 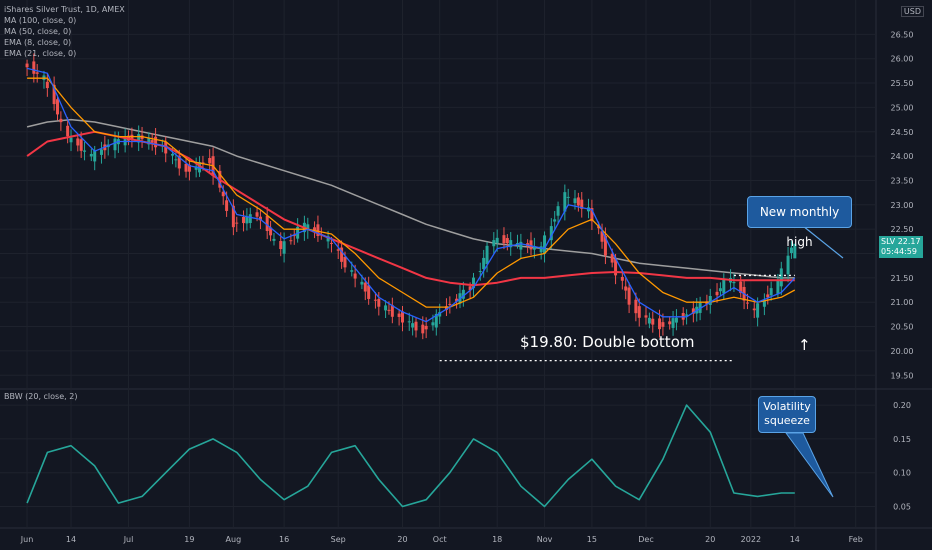 I want to click on x-tick-label: 18, so click(x=497, y=539).